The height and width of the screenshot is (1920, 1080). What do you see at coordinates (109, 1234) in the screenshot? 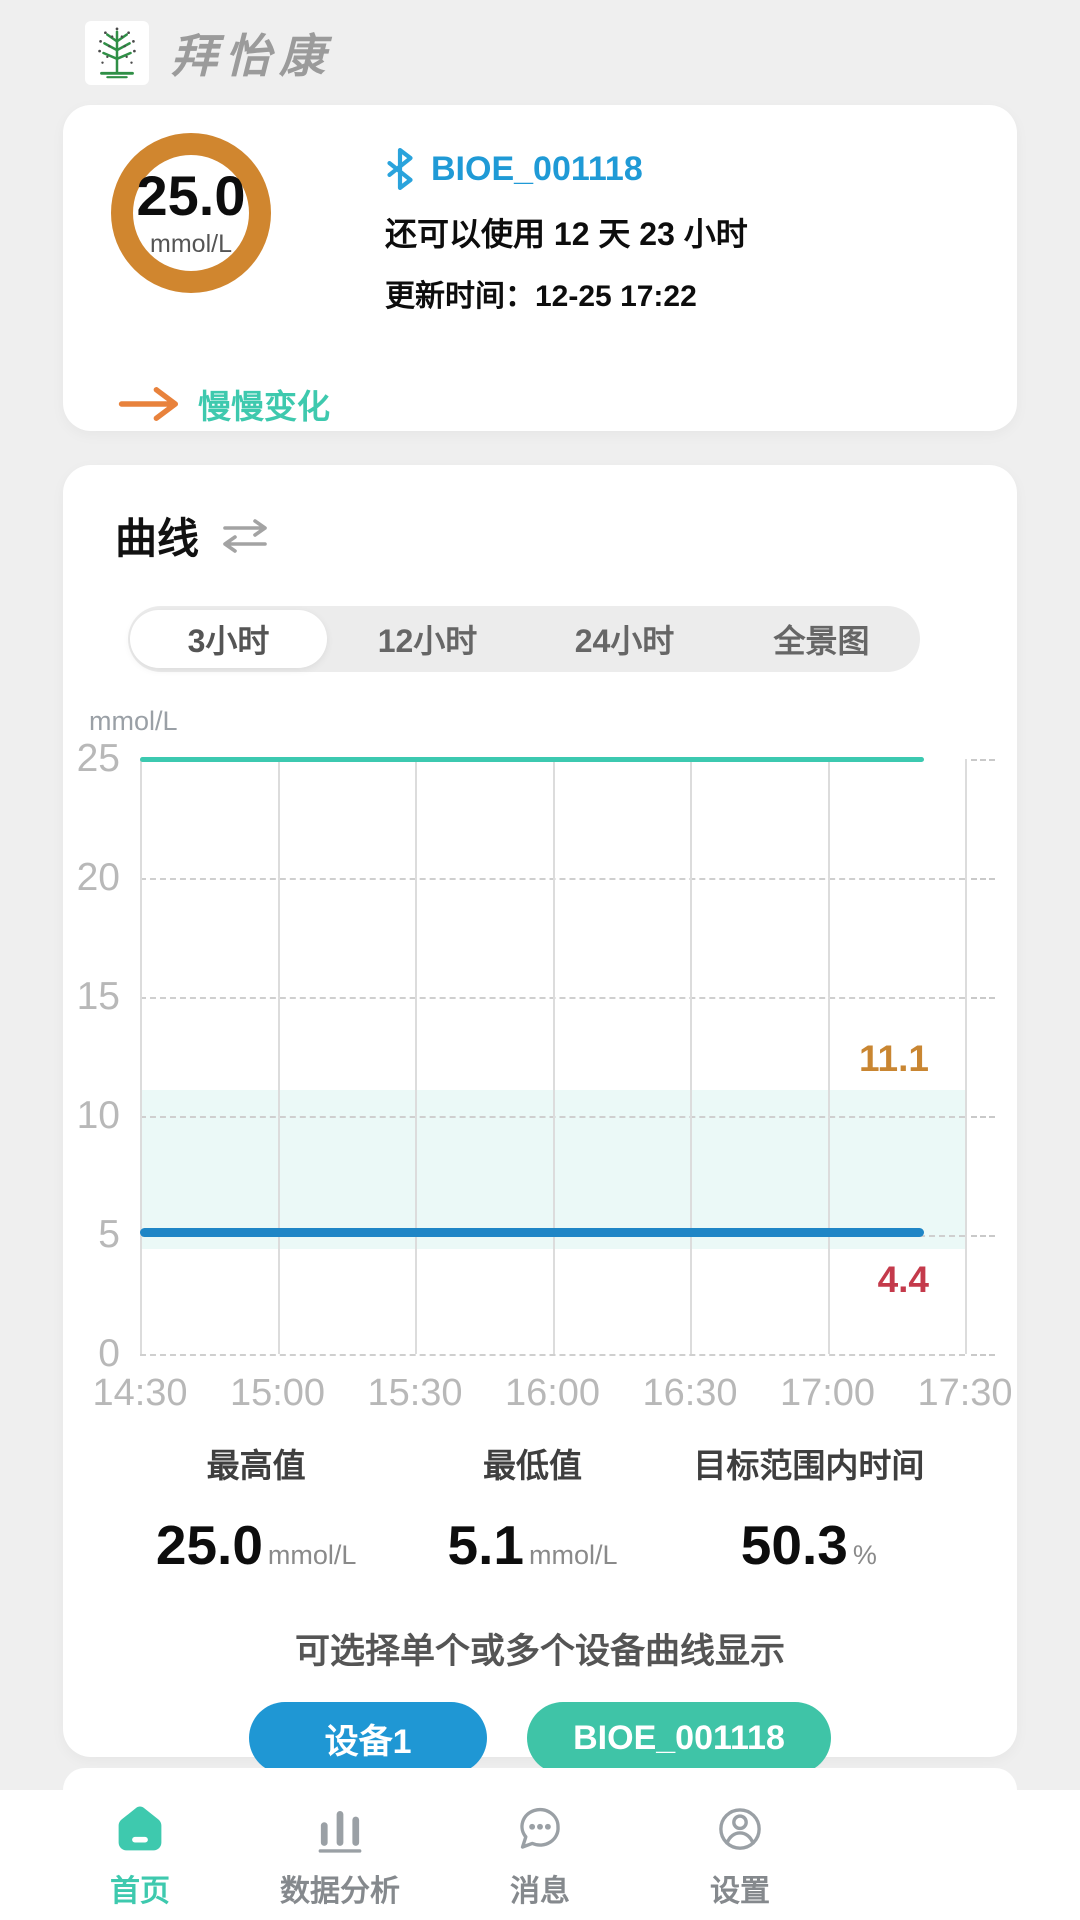
I see `y-tick-label: 5` at bounding box center [109, 1234].